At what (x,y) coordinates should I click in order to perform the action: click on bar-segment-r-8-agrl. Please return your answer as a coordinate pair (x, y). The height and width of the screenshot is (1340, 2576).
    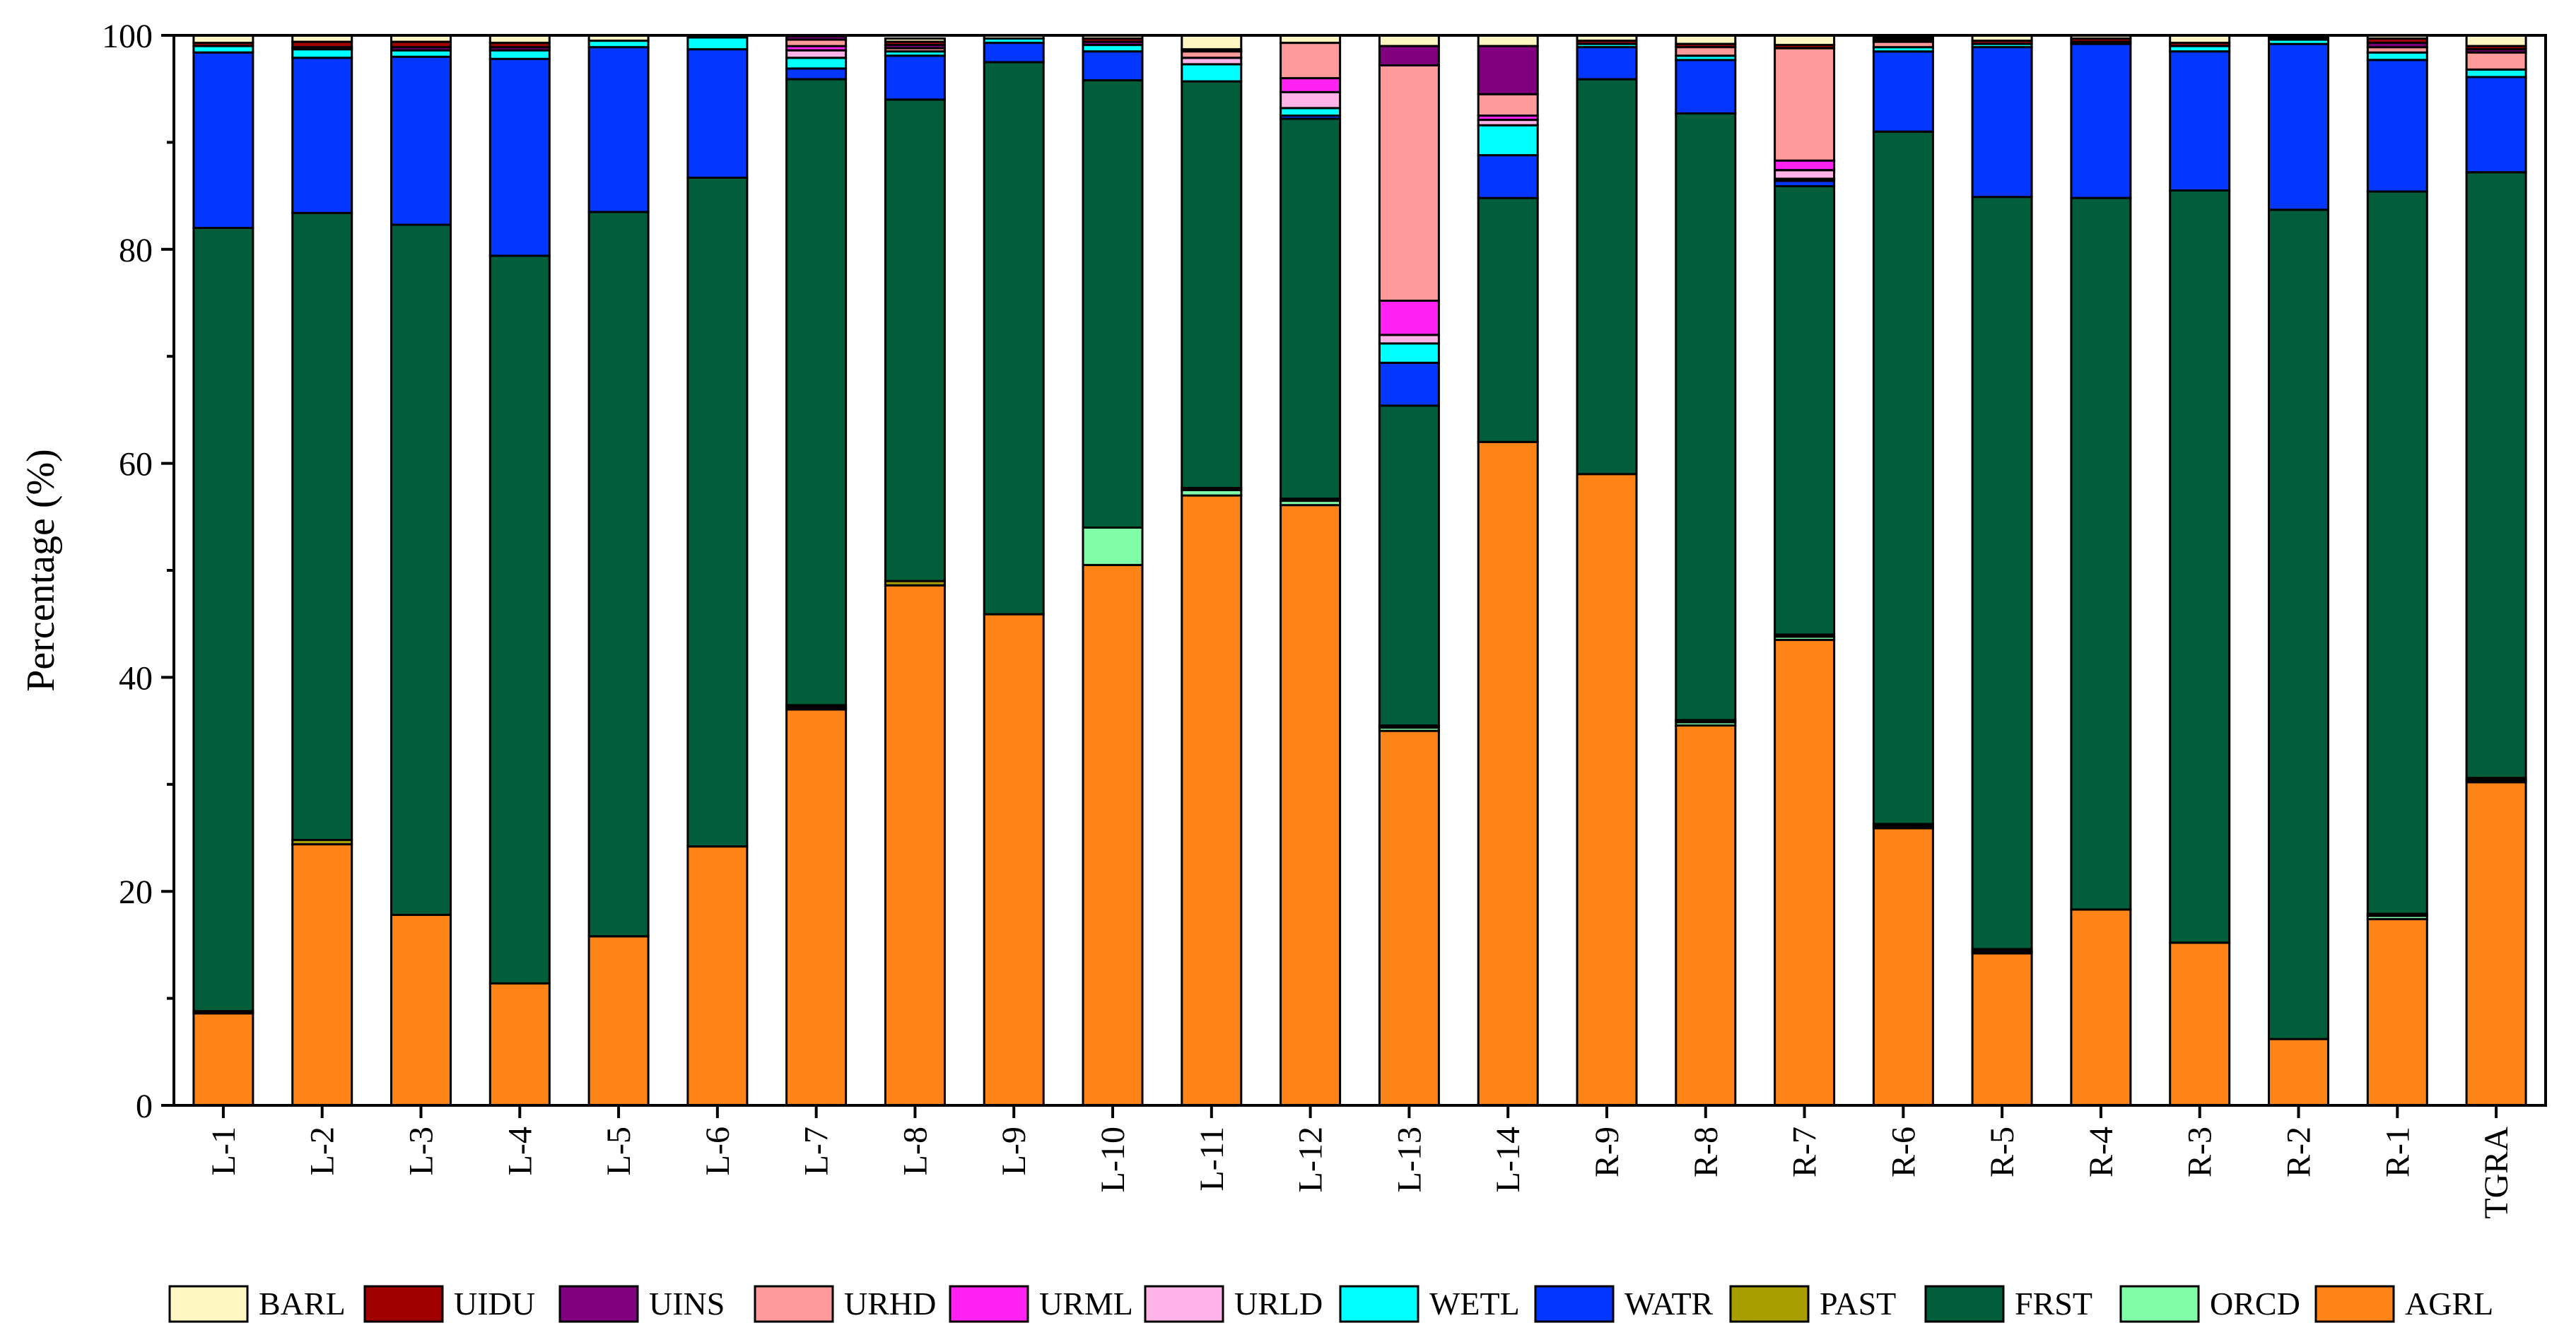
    Looking at the image, I should click on (1706, 916).